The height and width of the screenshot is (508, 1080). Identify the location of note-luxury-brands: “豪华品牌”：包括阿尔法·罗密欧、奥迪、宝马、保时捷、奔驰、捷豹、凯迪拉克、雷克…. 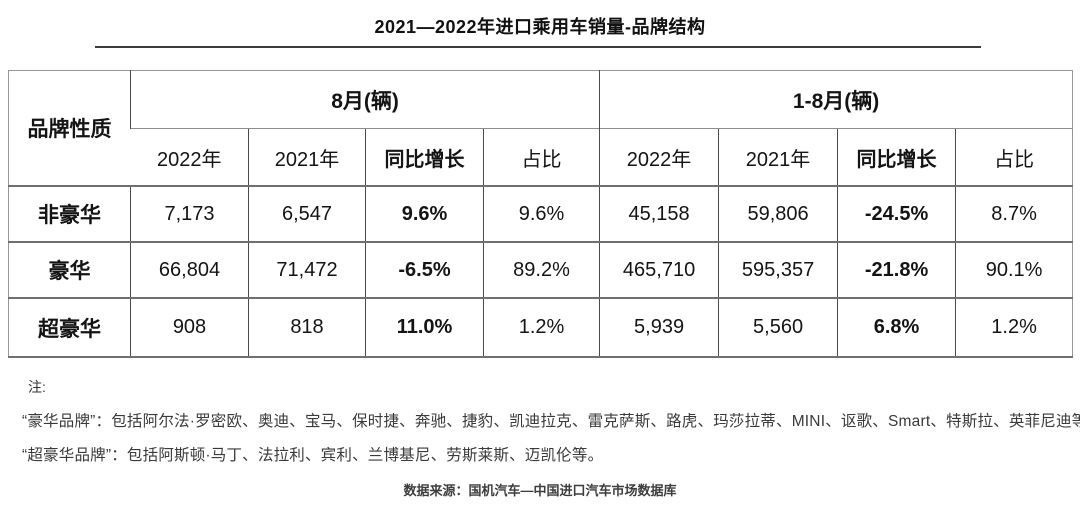
(551, 421).